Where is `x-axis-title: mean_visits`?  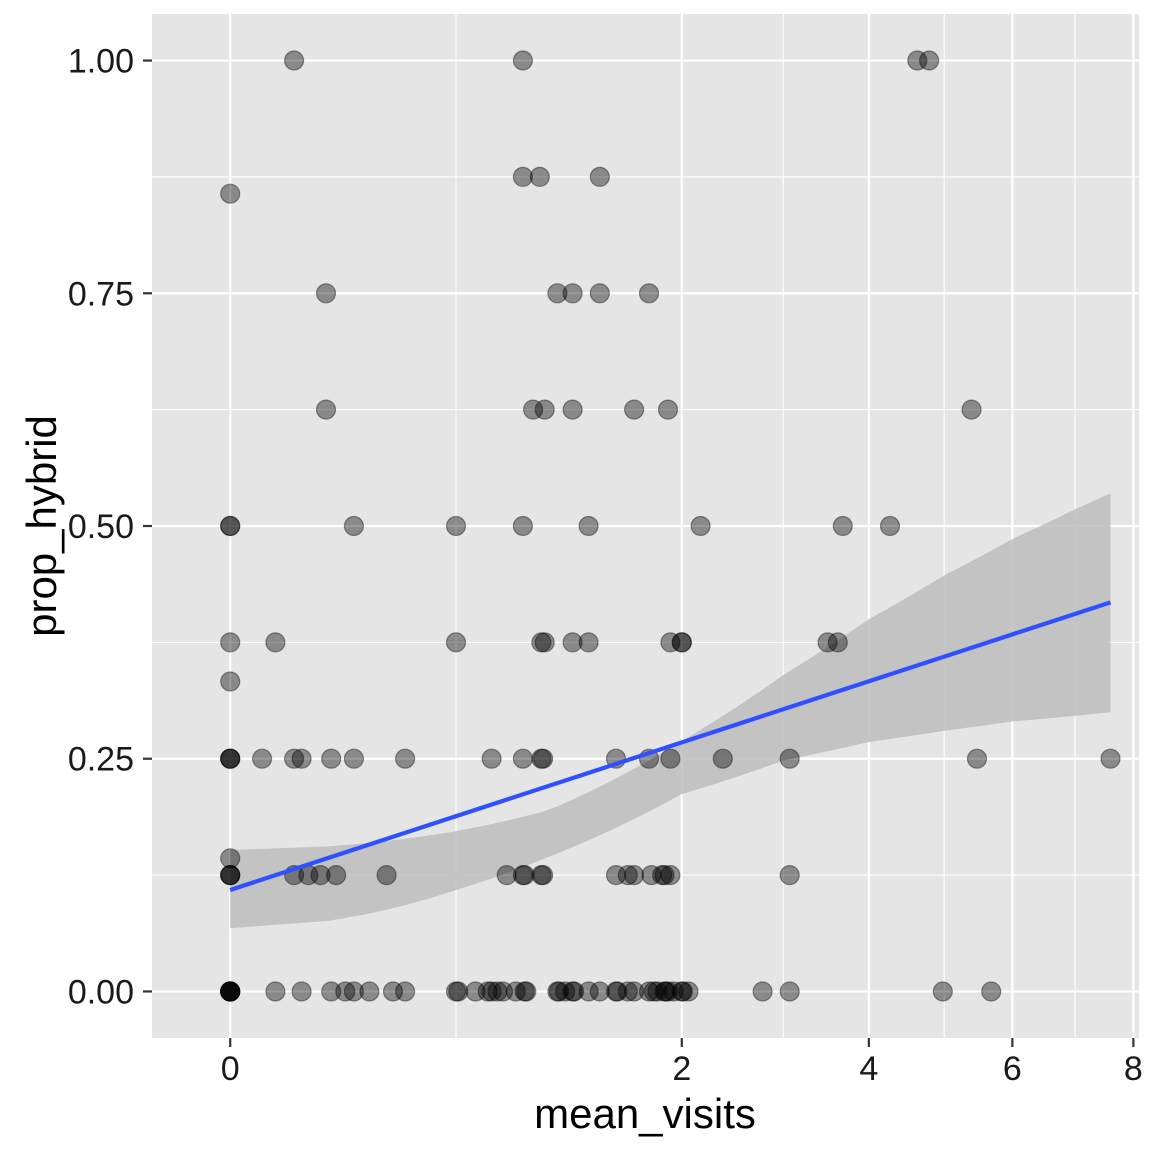 x-axis-title: mean_visits is located at coordinates (645, 1113).